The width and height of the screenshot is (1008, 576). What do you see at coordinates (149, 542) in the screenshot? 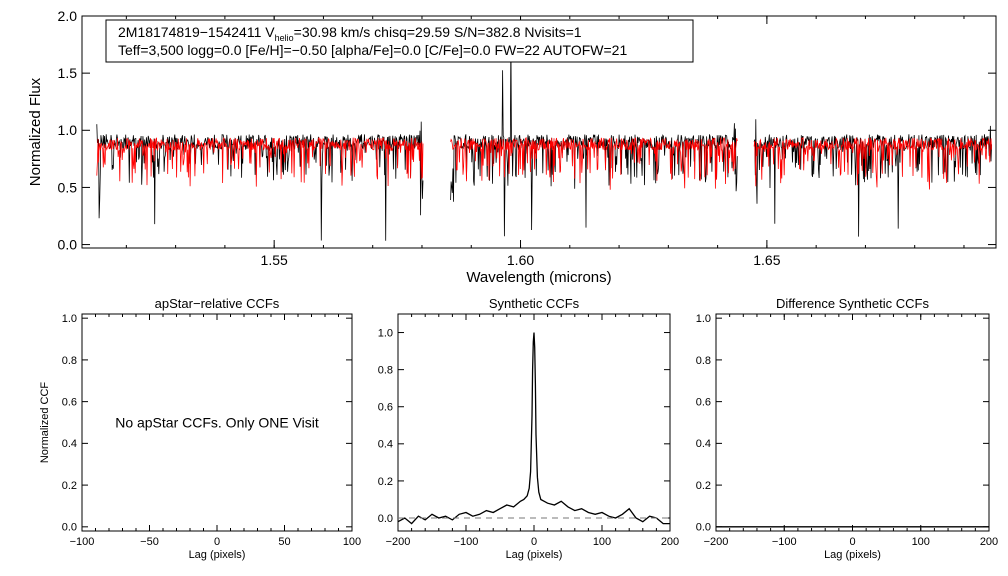
I see `x-tick-label: −50` at bounding box center [149, 542].